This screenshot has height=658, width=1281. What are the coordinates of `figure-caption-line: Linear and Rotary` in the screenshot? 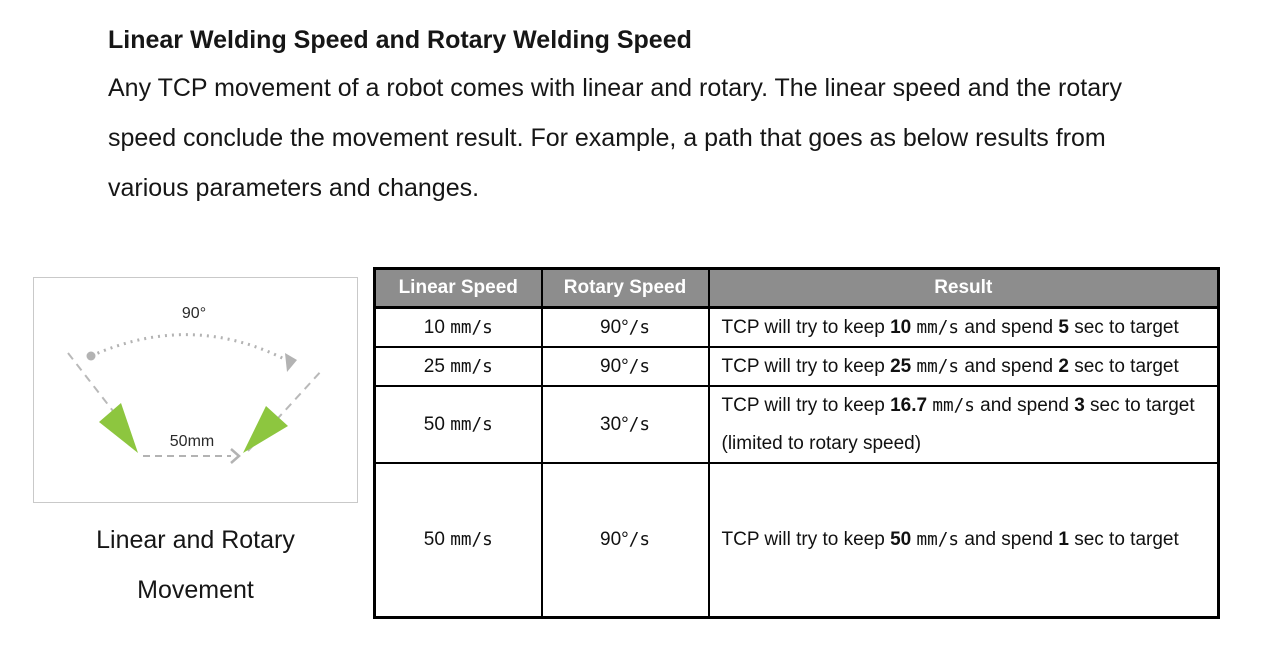 It's located at (195, 540).